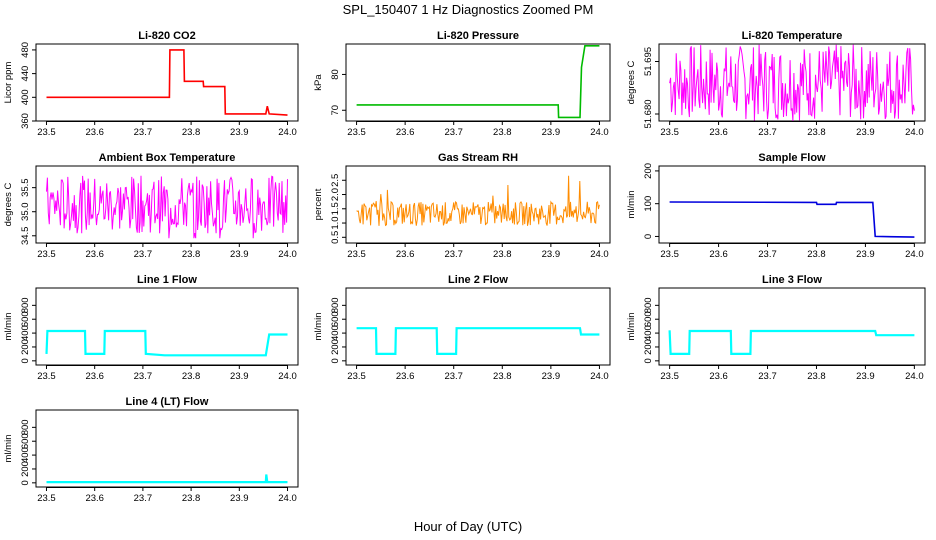 The width and height of the screenshot is (936, 540). What do you see at coordinates (166, 36) in the screenshot?
I see `panel-title: Li-820 CO2` at bounding box center [166, 36].